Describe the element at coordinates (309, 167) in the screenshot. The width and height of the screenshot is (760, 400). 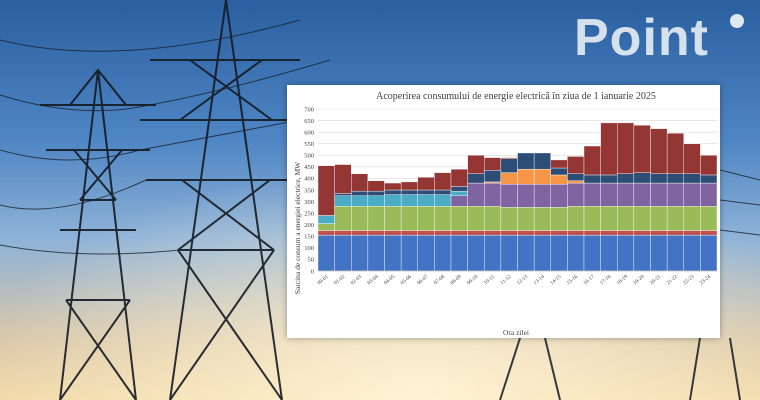
I see `y-tick-label: 450` at that location.